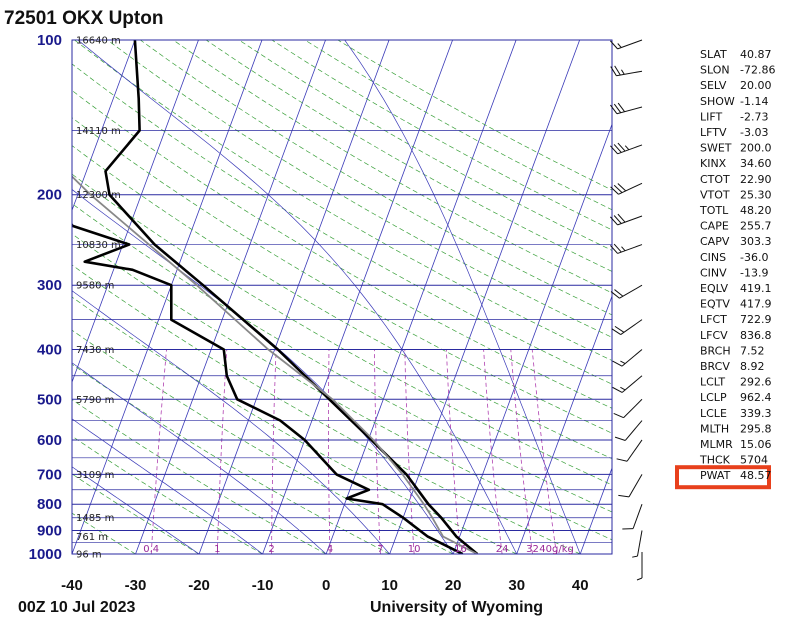  I want to click on highlight-box, so click(723, 477).